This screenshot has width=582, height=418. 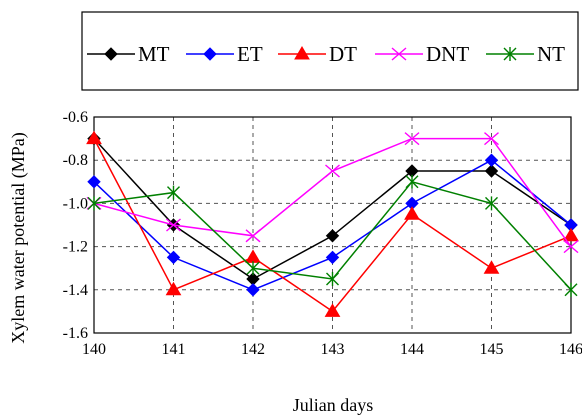 I want to click on x-tick-label-145: 145, so click(x=492, y=349).